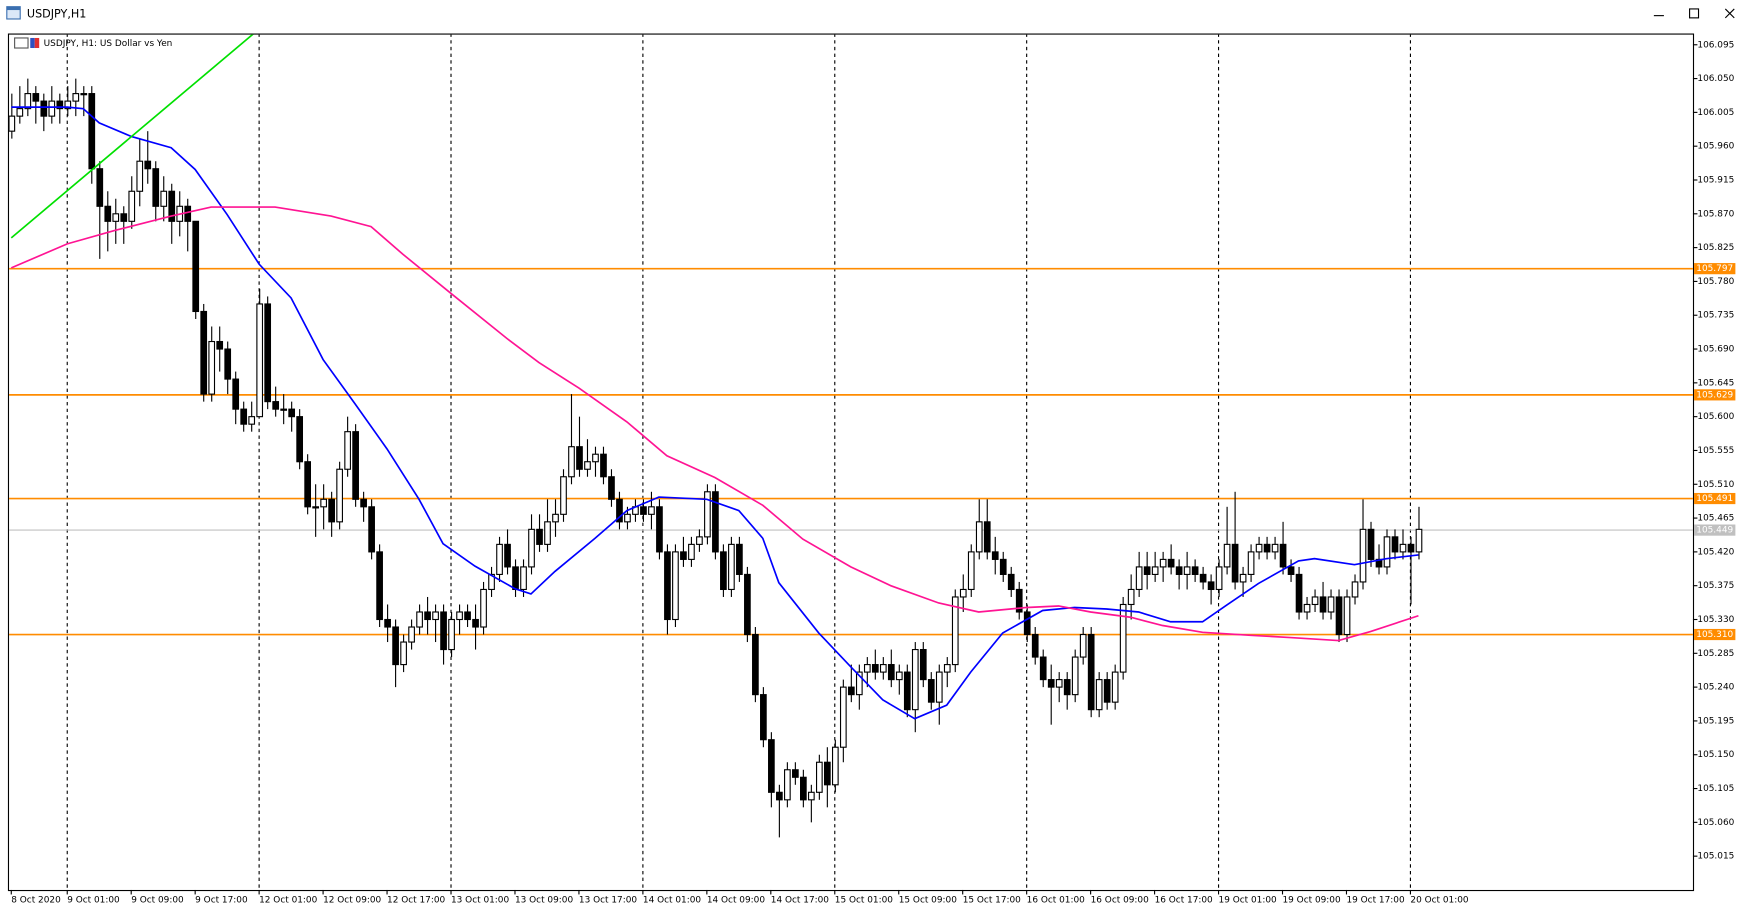  What do you see at coordinates (1715, 350) in the screenshot?
I see `y-tick-label: 105.690` at bounding box center [1715, 350].